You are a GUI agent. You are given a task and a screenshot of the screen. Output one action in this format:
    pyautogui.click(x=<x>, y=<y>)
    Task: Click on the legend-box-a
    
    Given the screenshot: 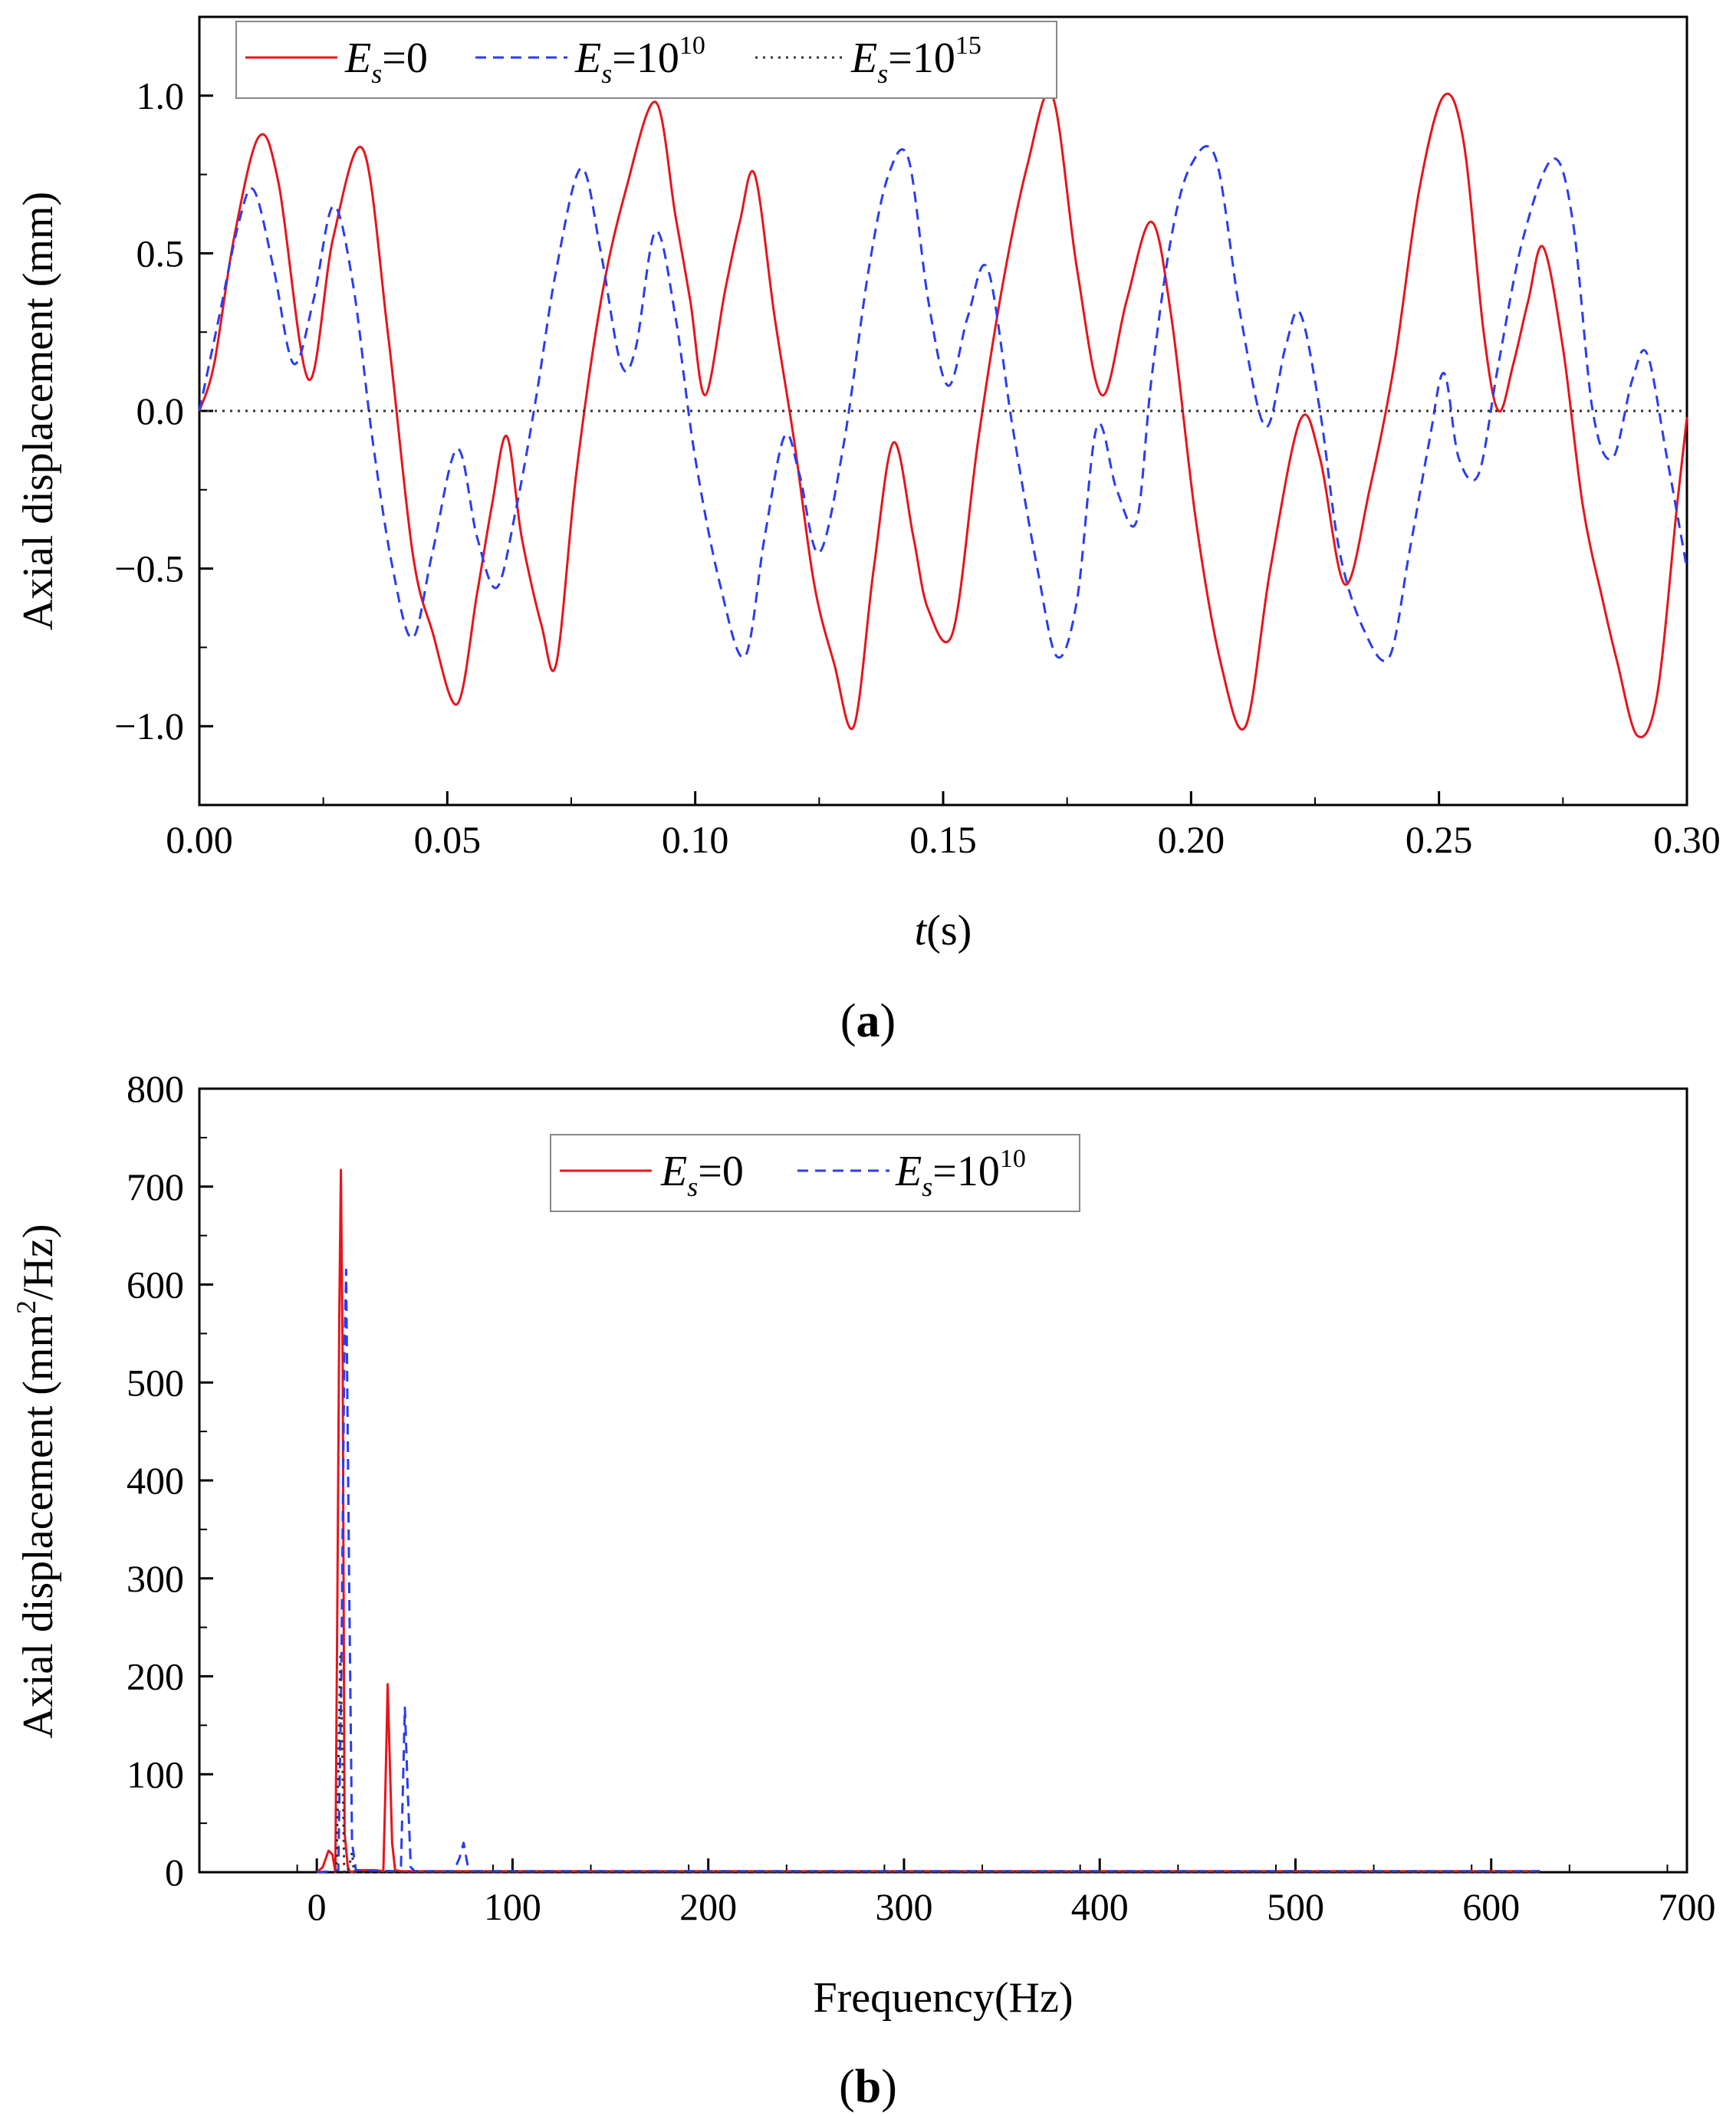 What is the action you would take?
    pyautogui.click(x=646, y=60)
    